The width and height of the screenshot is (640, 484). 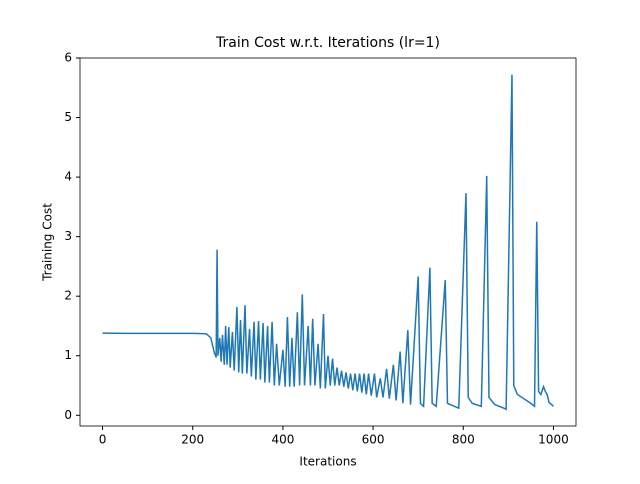 I want to click on chart-title: Train Cost w.r.t. Iterations (lr=1), so click(x=327, y=43).